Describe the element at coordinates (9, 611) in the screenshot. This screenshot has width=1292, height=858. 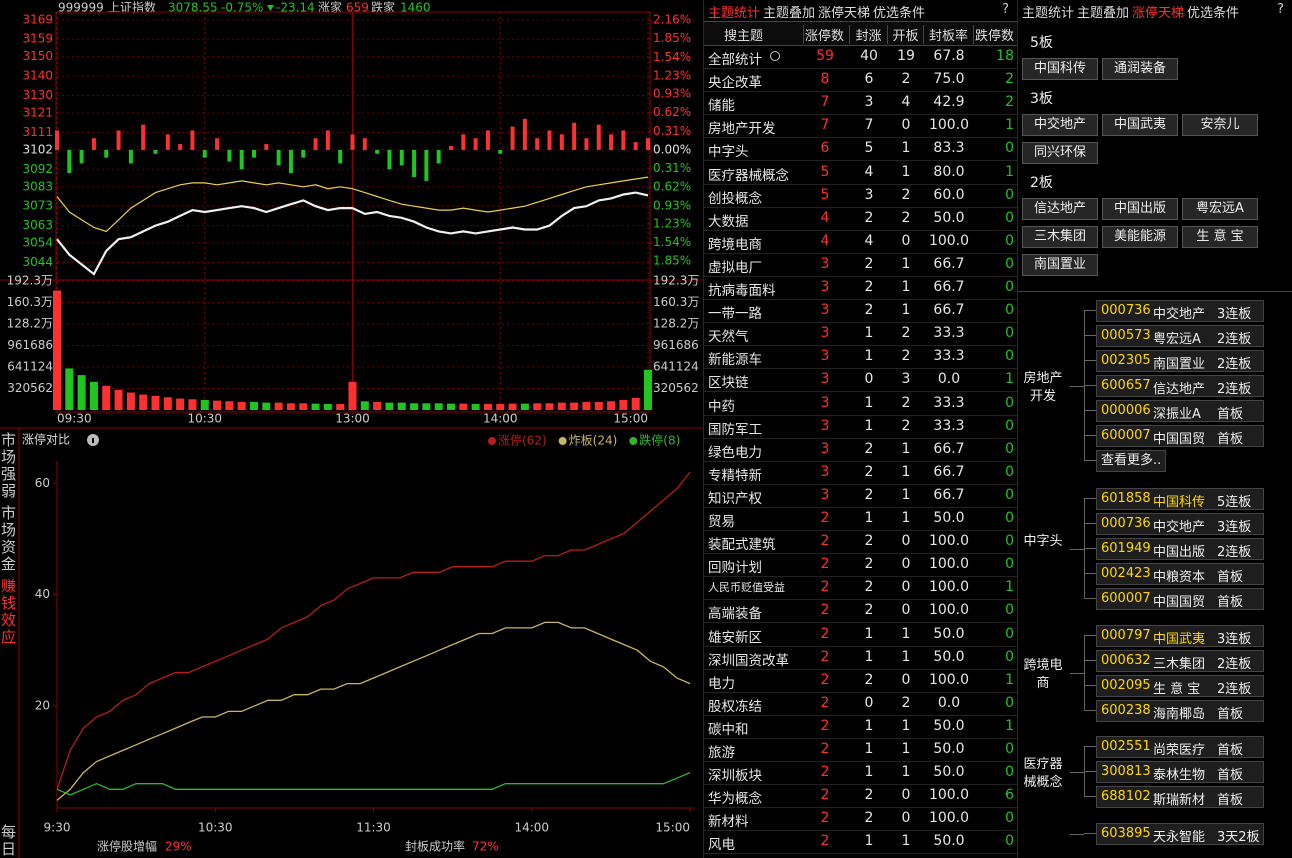
I see `side-tab: 赚钱效应` at that location.